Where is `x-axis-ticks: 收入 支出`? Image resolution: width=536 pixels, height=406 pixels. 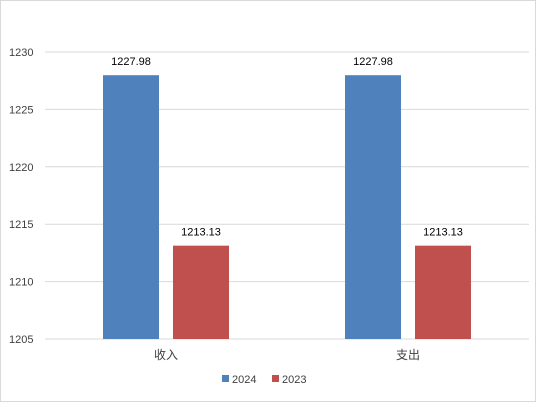
x-axis-ticks: 收入 支出 is located at coordinates (287, 355).